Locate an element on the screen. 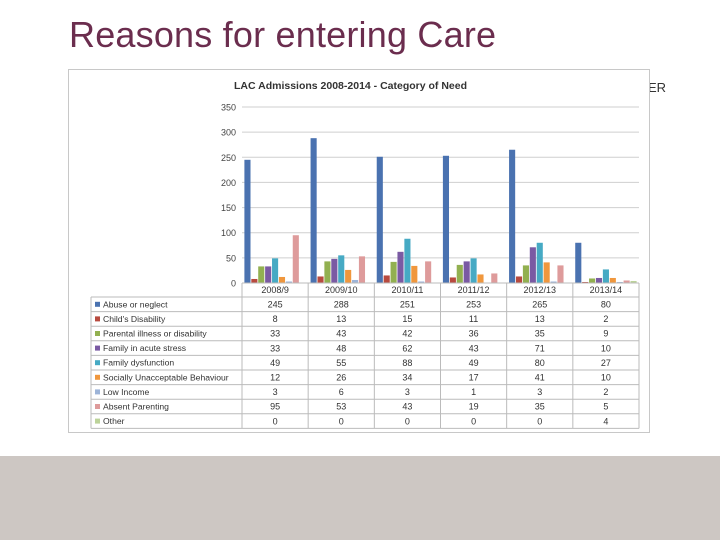 The width and height of the screenshot is (720, 540). data-label: 80 is located at coordinates (606, 305).